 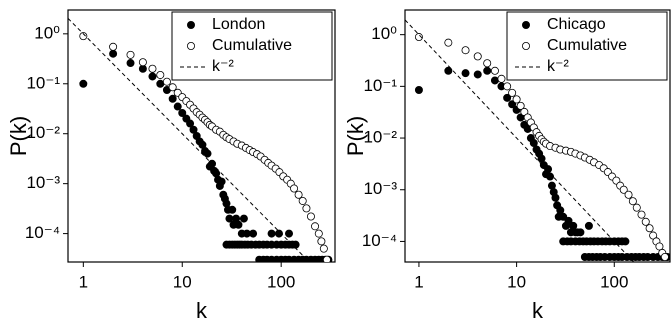 What do you see at coordinates (614, 281) in the screenshot?
I see `x-tick-label: 100` at bounding box center [614, 281].